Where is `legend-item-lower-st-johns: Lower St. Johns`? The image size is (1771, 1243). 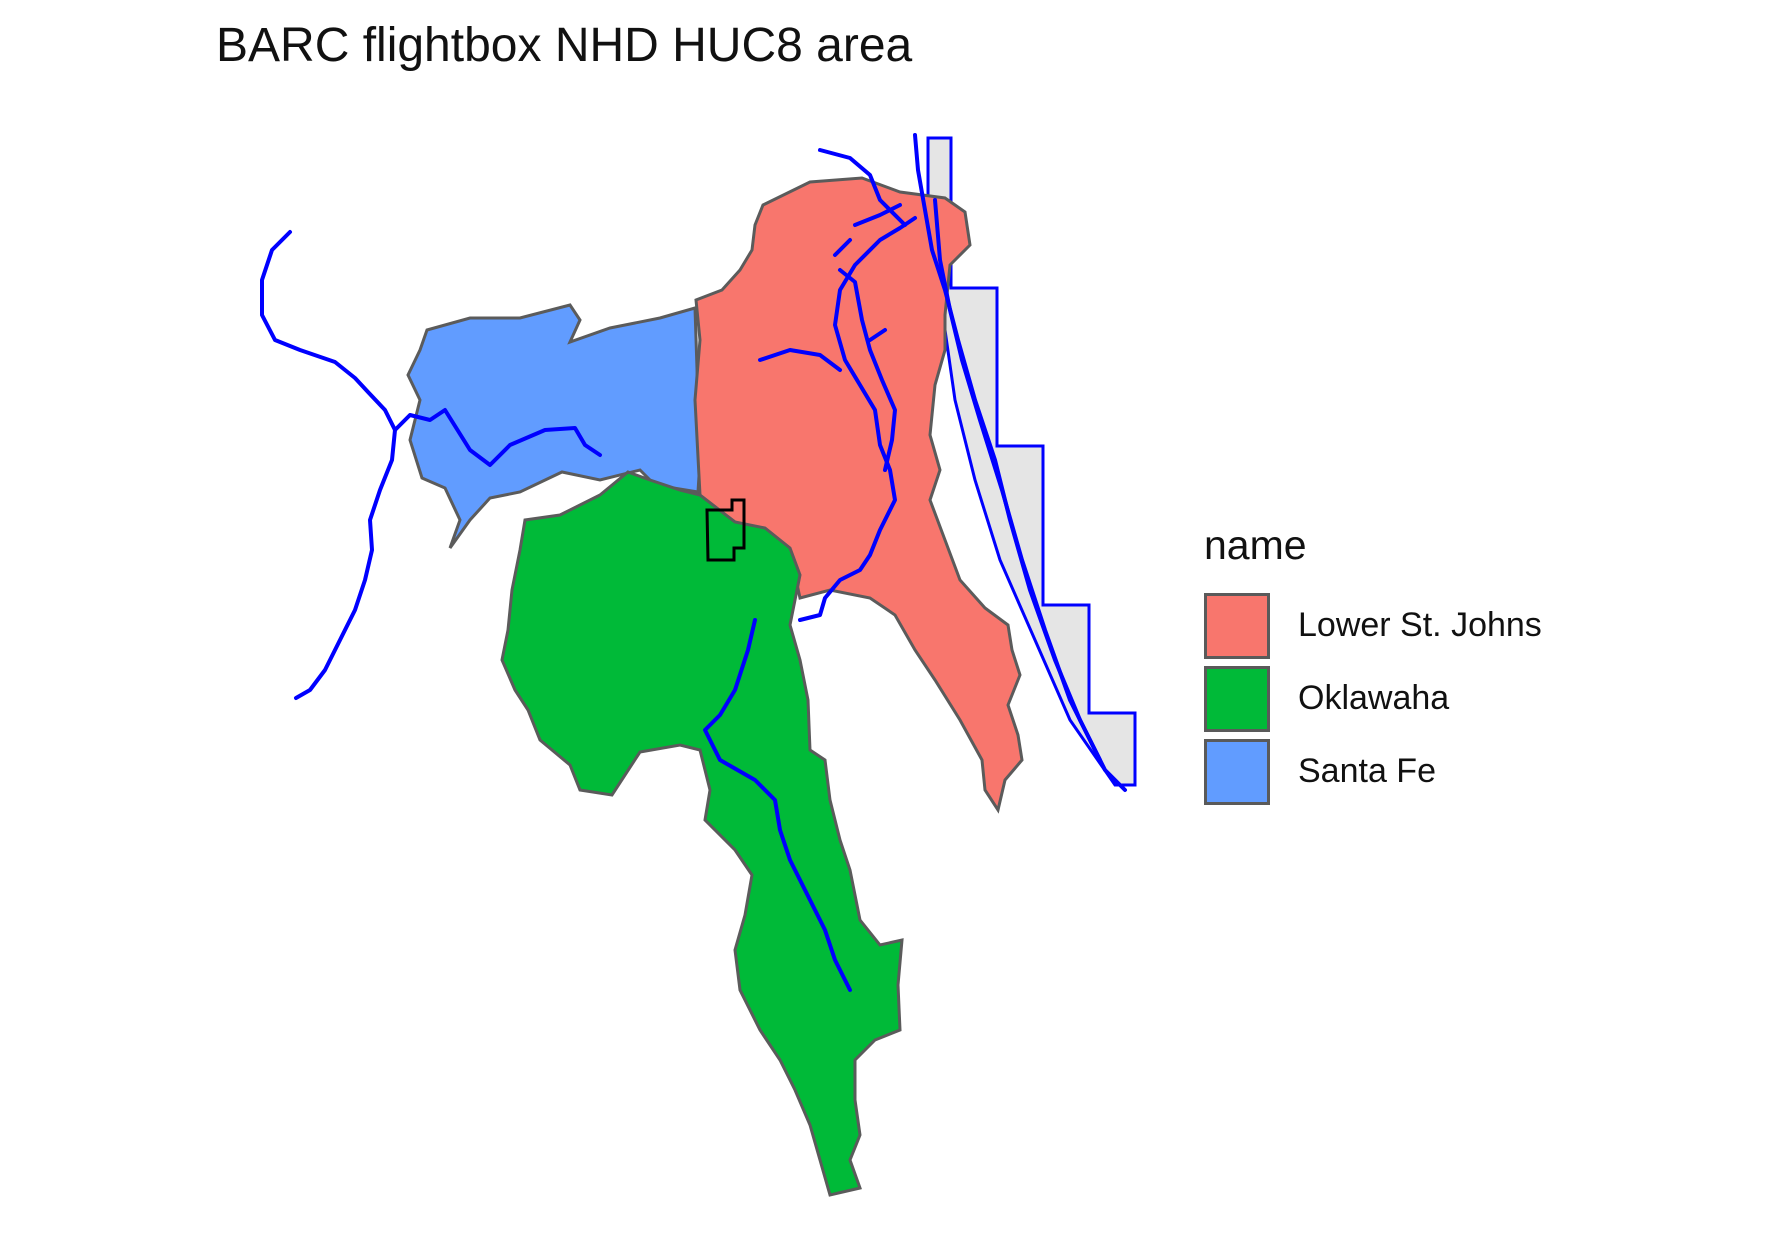
legend-item-lower-st-johns: Lower St. Johns is located at coordinates (1373, 625).